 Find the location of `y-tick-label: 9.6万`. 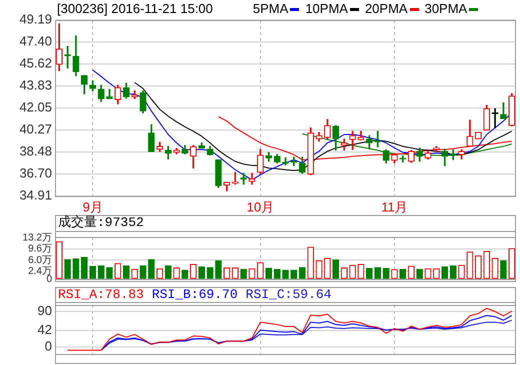

y-tick-label: 9.6万 is located at coordinates (40, 249).